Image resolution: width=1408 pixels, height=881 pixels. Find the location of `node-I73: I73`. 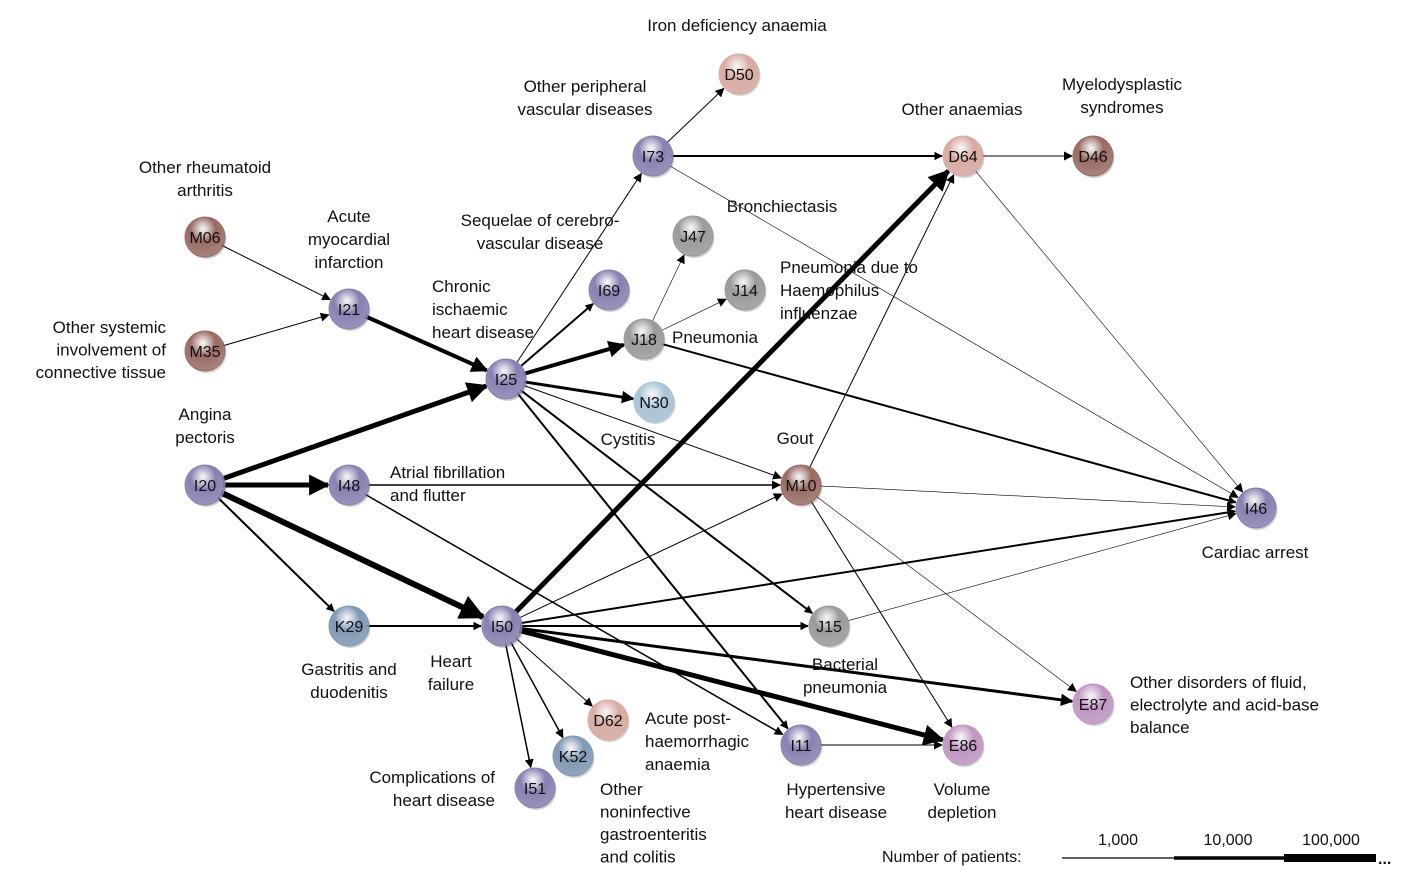

node-I73: I73 is located at coordinates (653, 156).